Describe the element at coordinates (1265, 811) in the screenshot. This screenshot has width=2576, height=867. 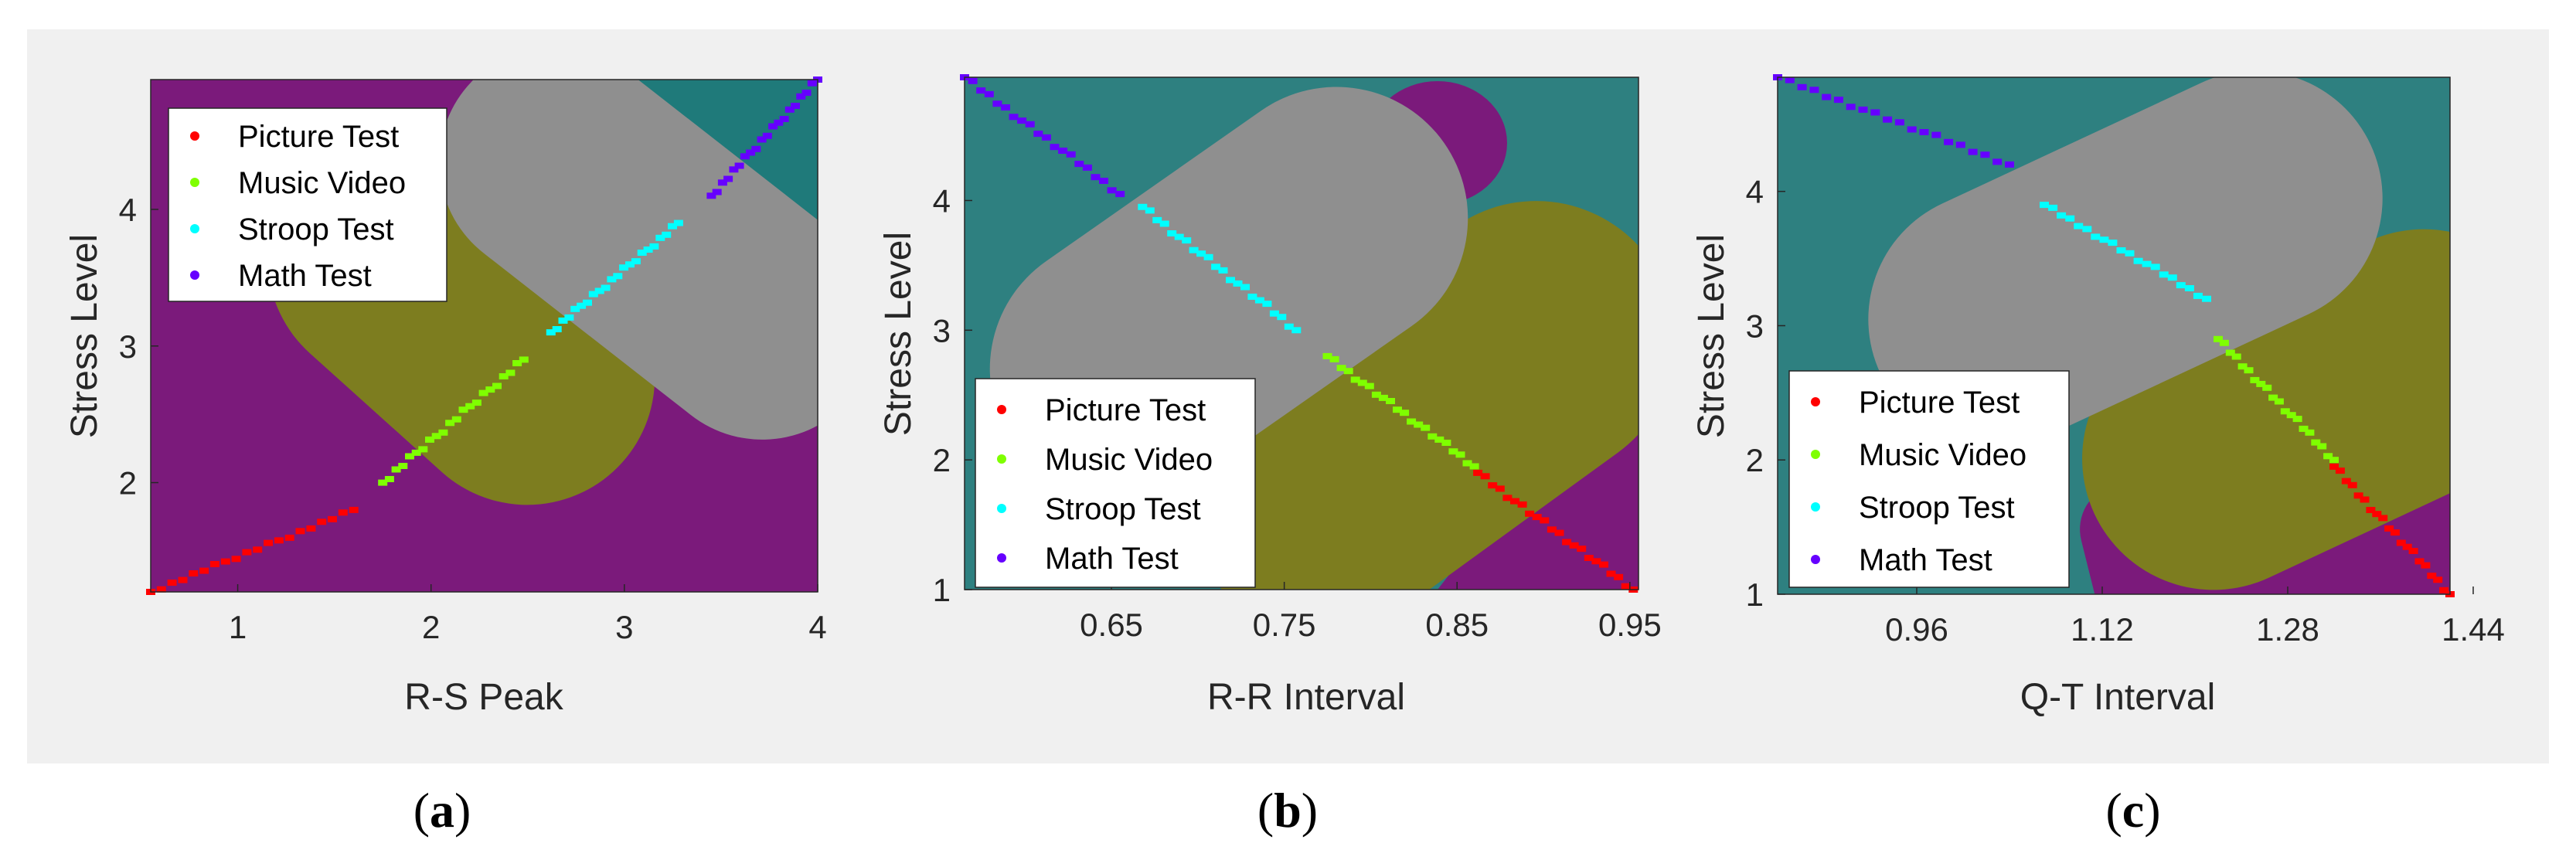
I see `caption-b-open: (` at that location.